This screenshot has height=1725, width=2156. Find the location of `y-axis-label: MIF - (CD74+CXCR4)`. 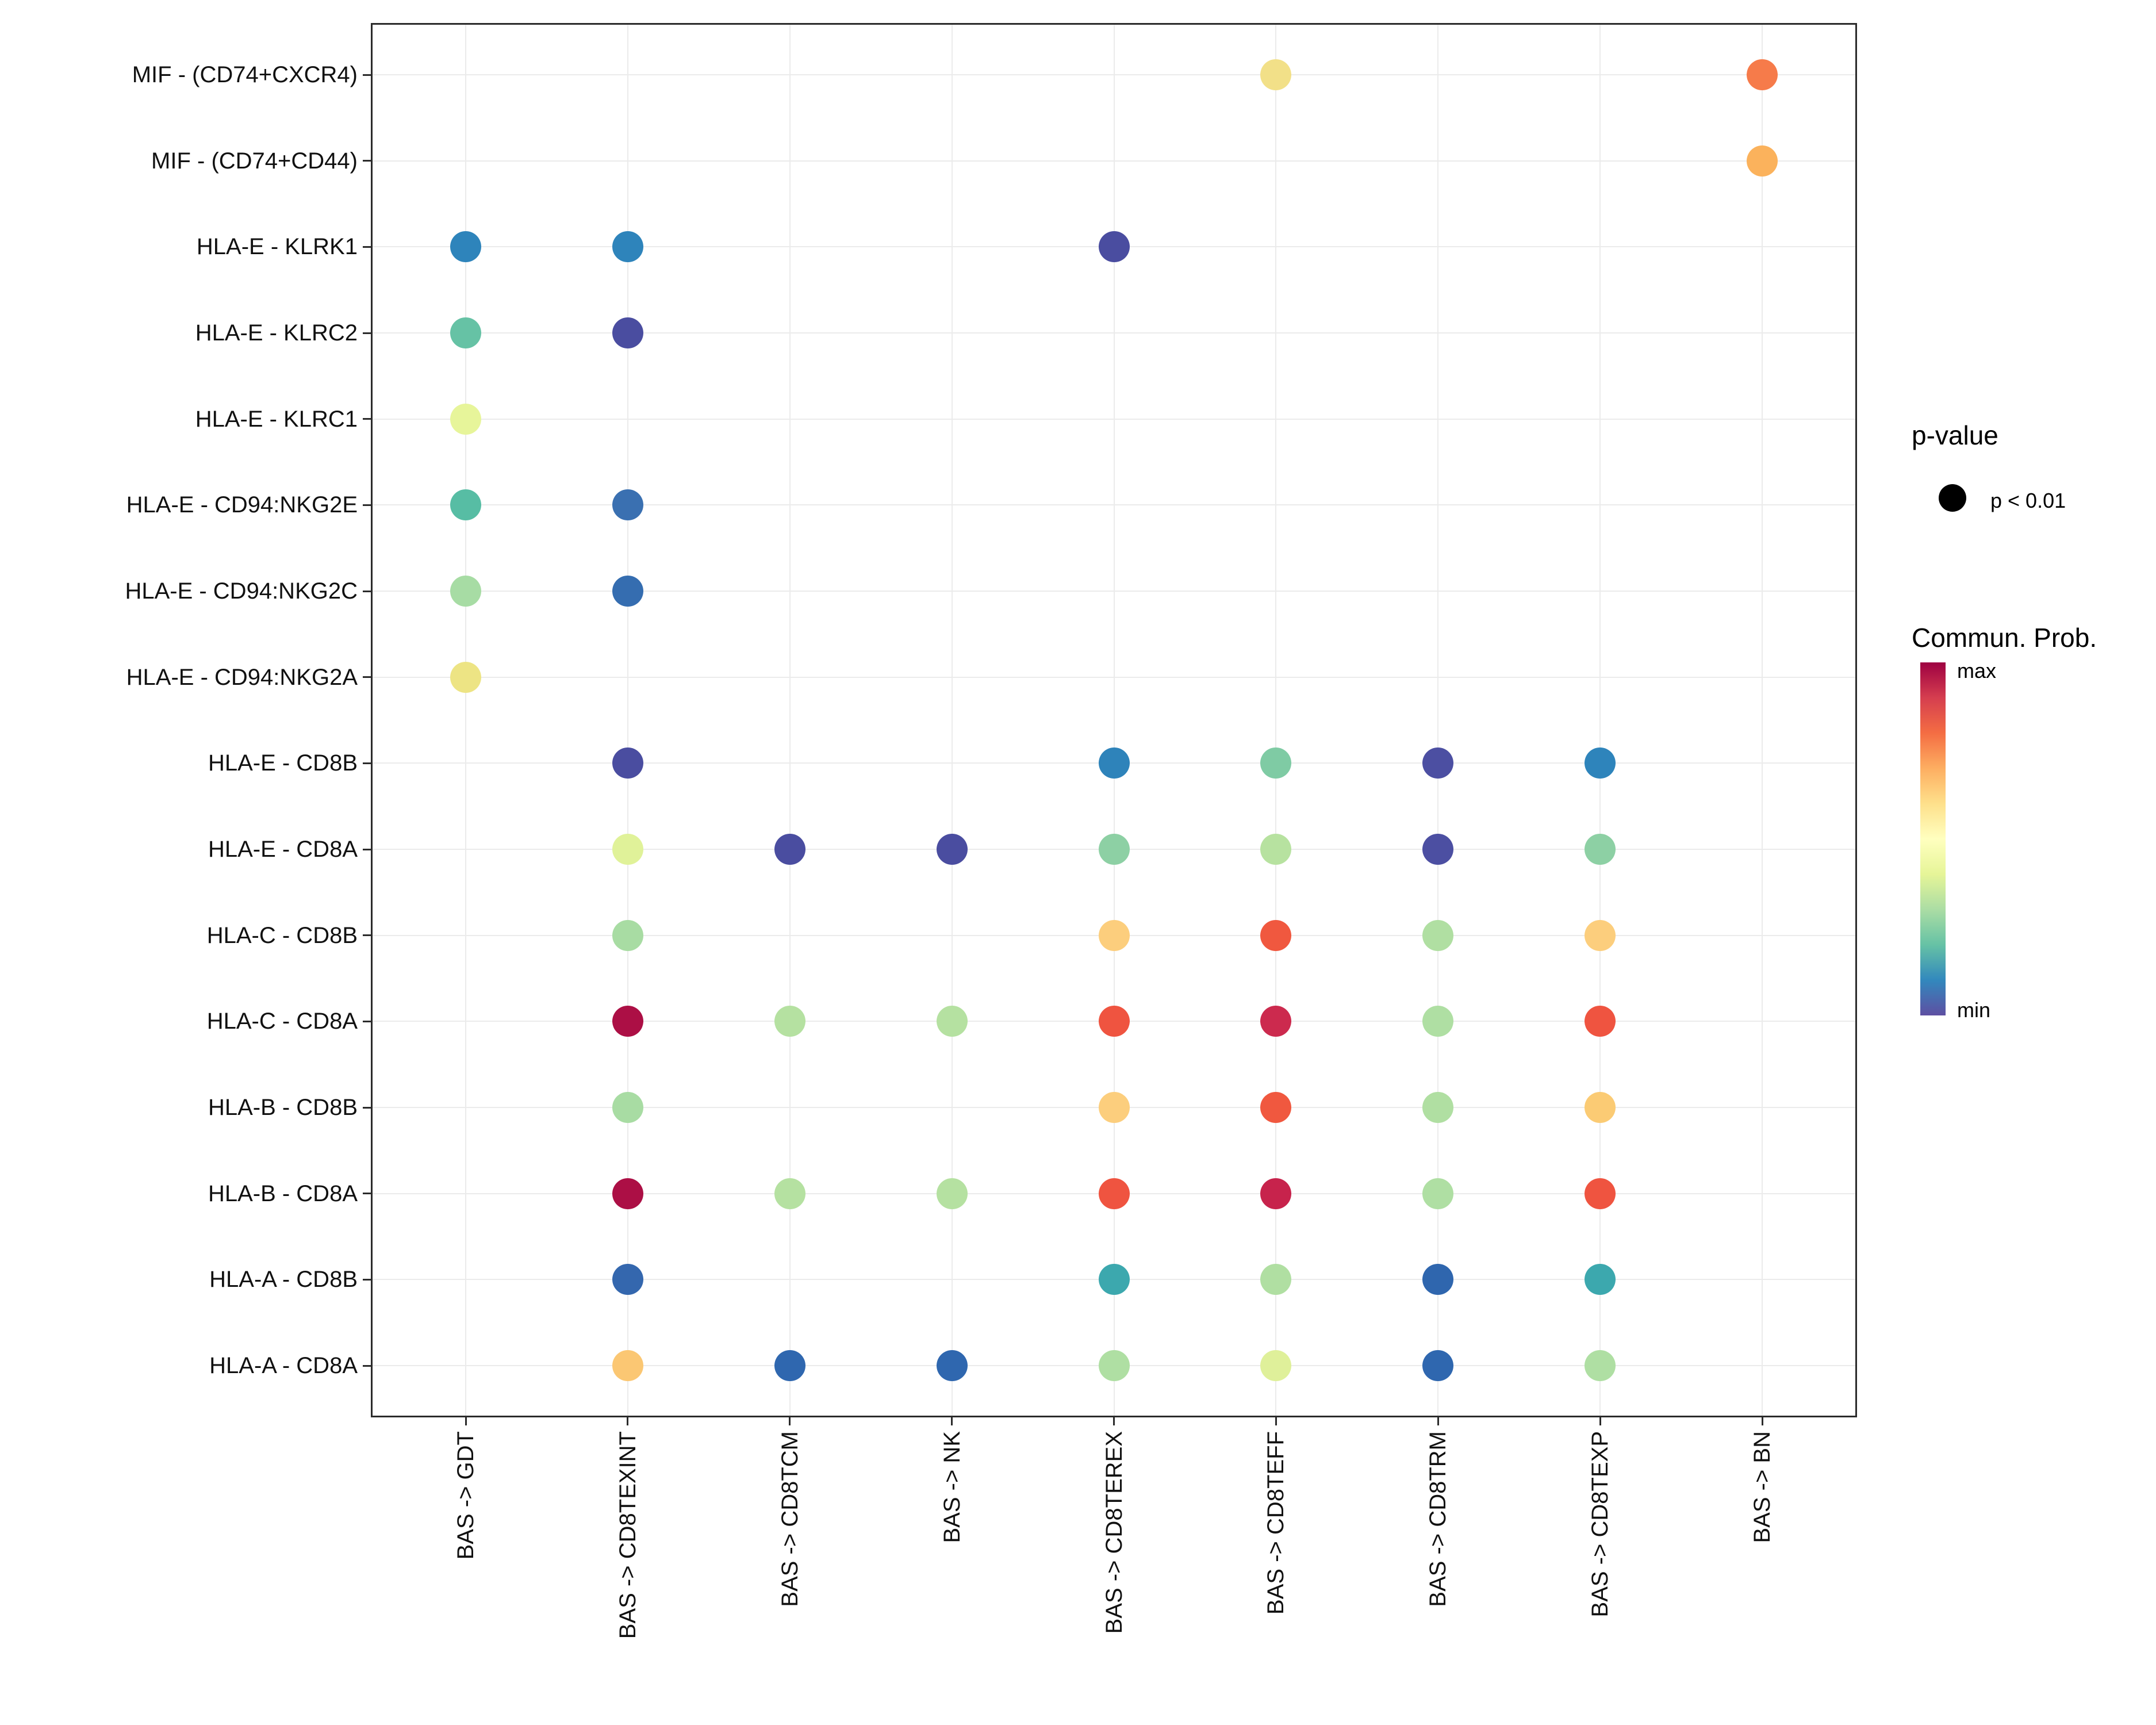

y-axis-label: MIF - (CD74+CXCR4) is located at coordinates (245, 74).